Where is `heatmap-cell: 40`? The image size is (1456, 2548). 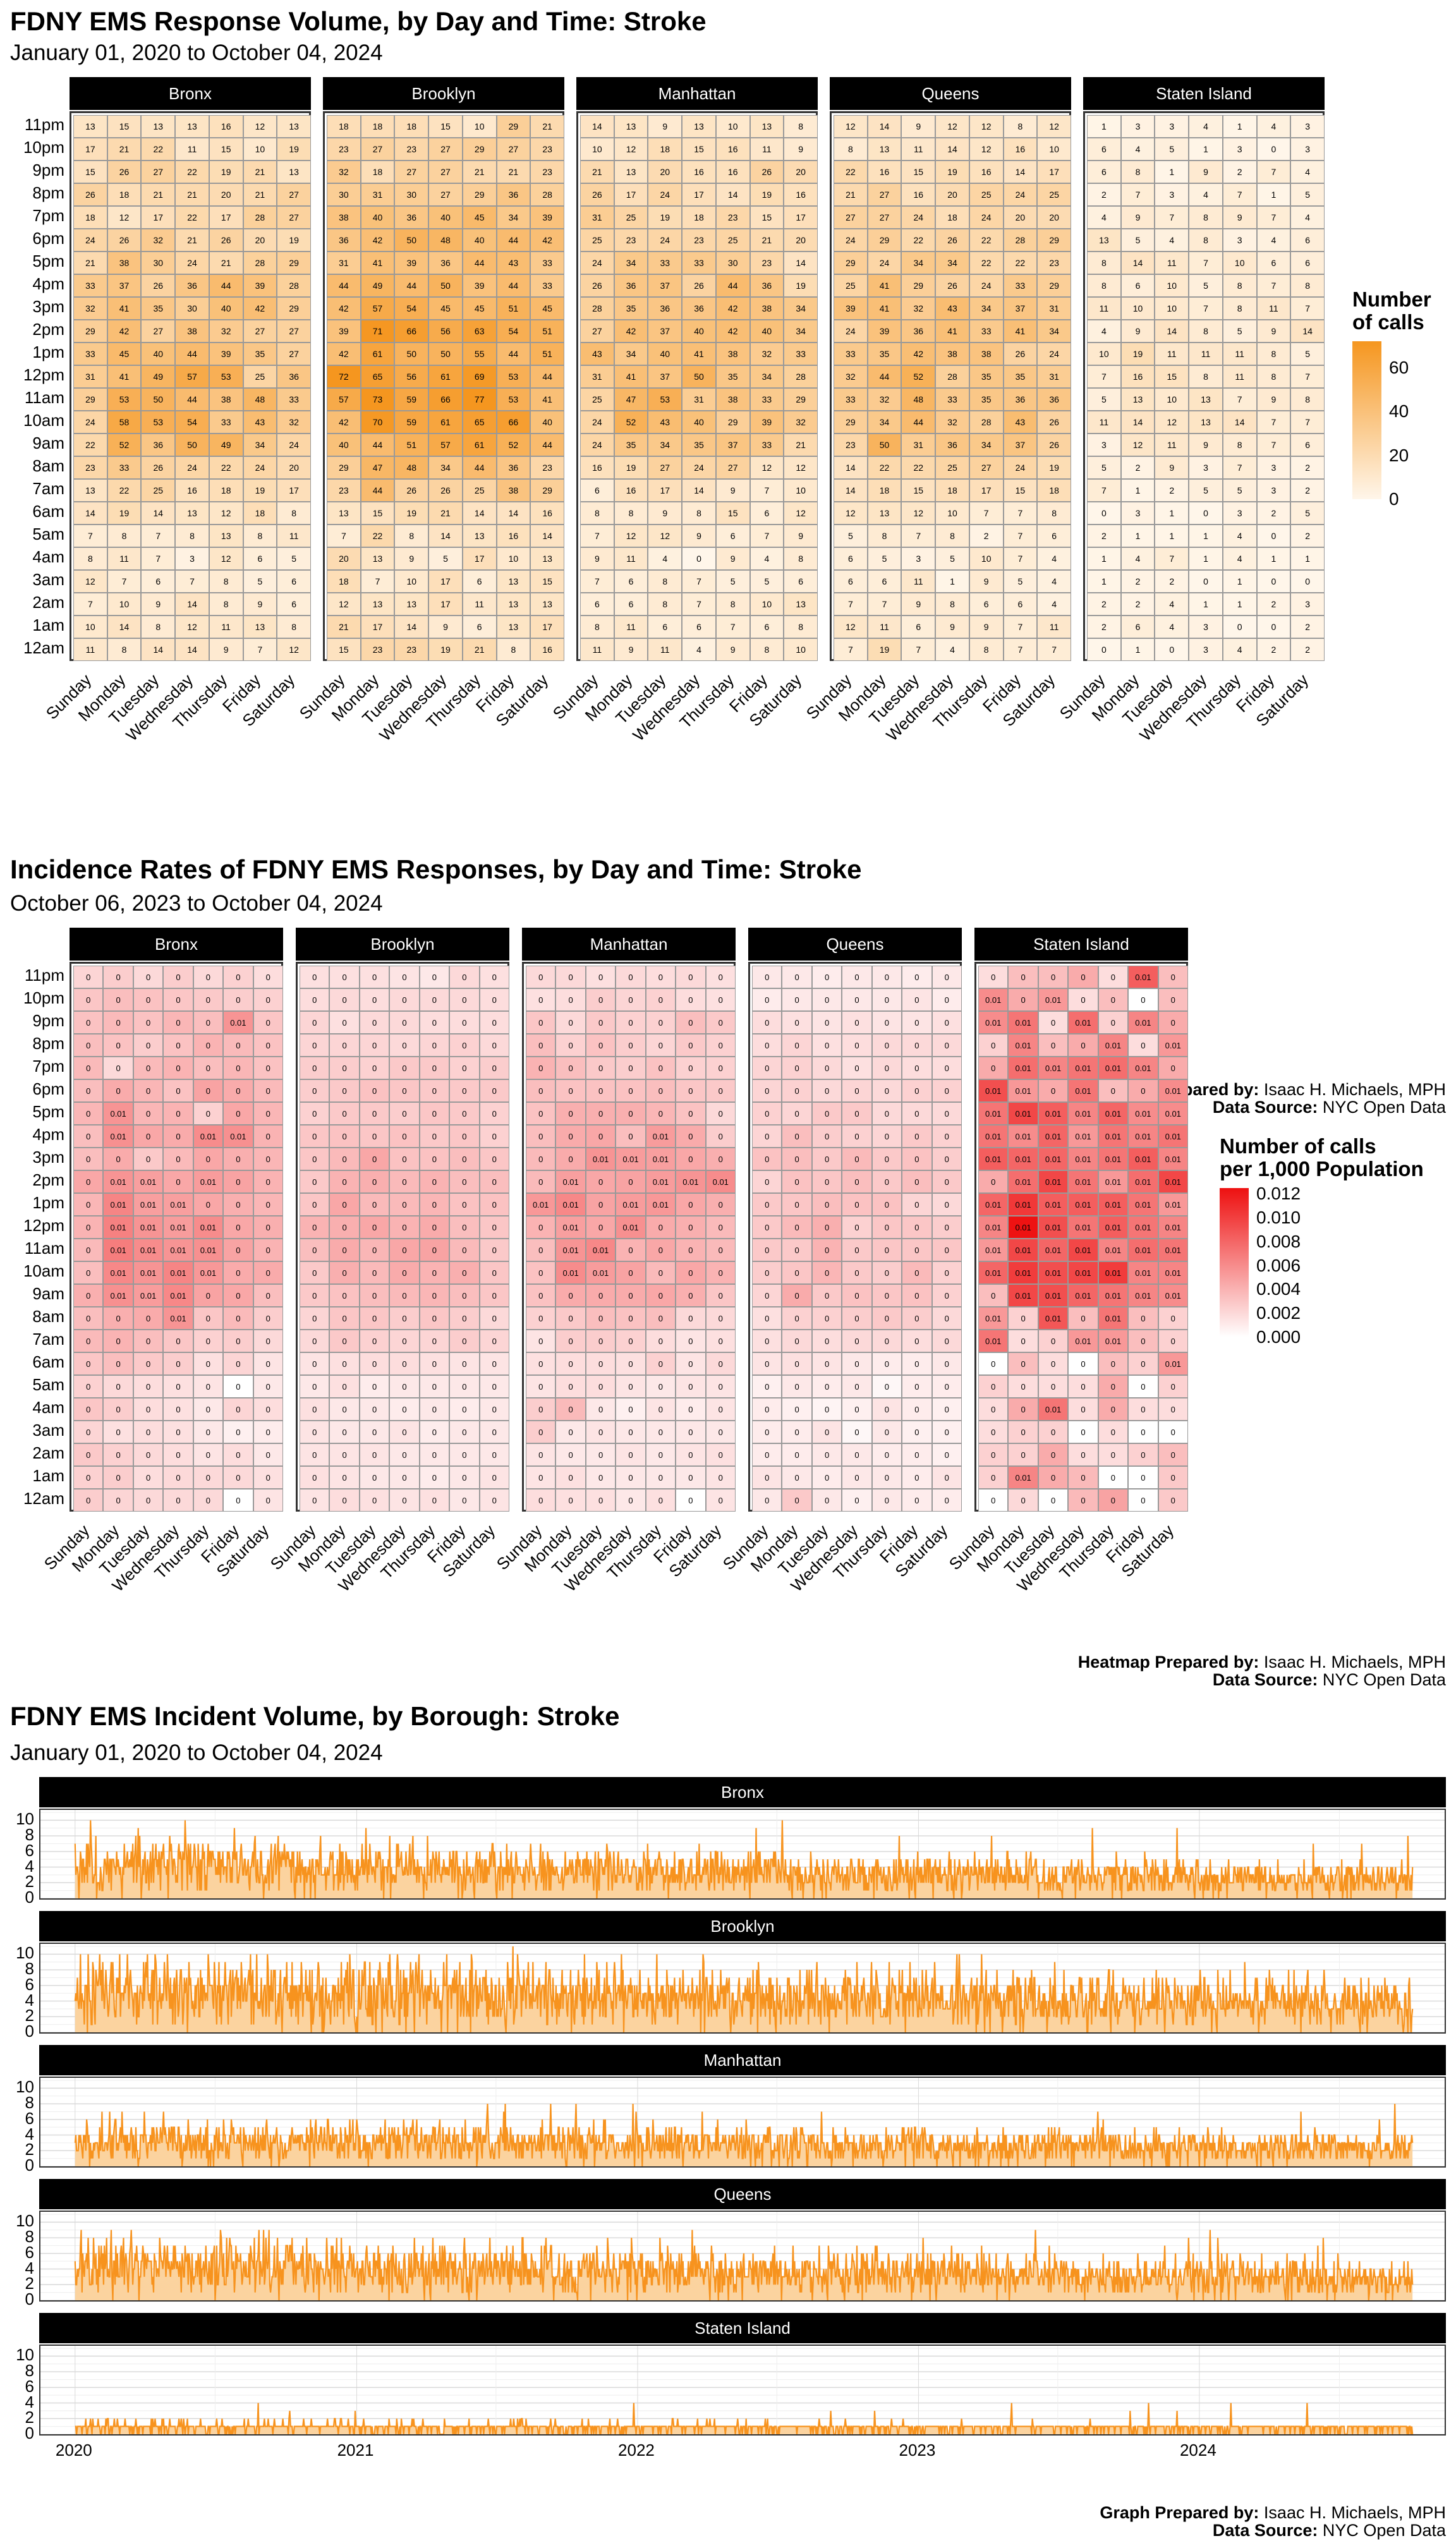 heatmap-cell: 40 is located at coordinates (665, 354).